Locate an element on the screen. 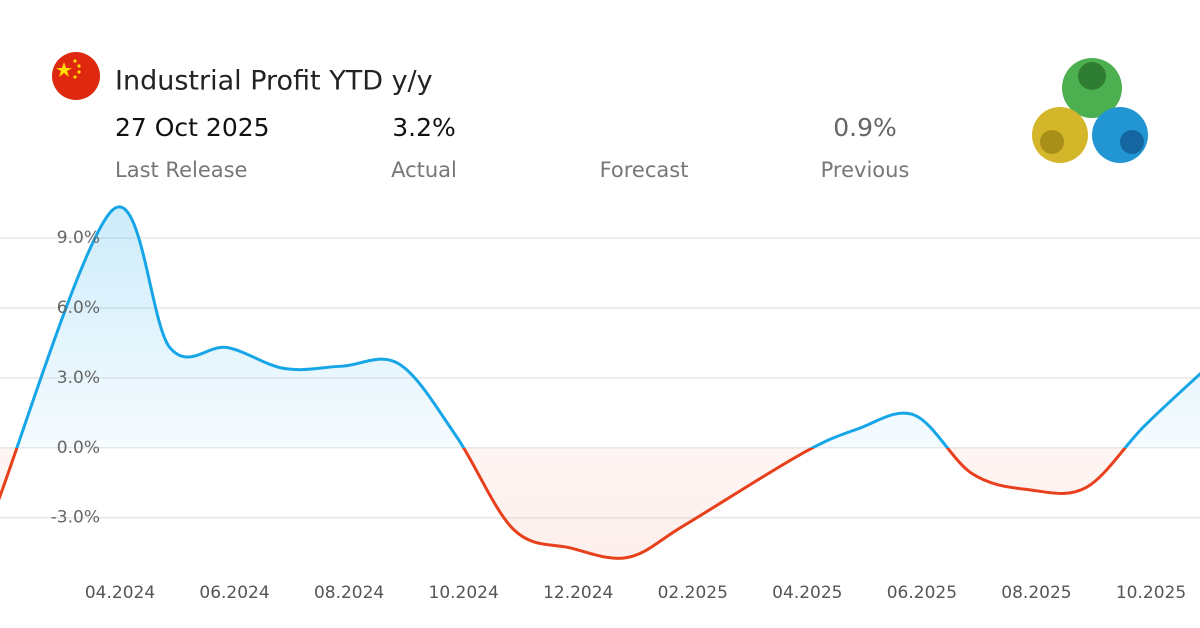 This screenshot has height=628, width=1200. y-tick-label: -3.0% is located at coordinates (75, 518).